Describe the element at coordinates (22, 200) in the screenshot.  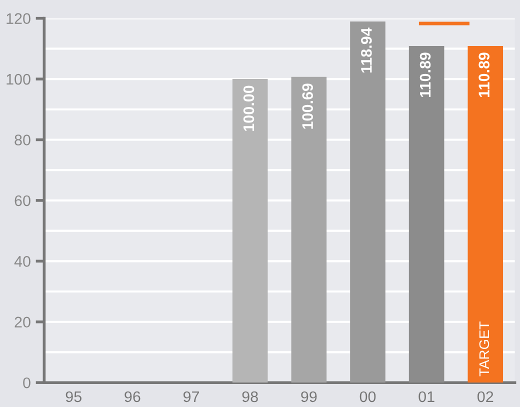
I see `y-tick-label: 60` at that location.